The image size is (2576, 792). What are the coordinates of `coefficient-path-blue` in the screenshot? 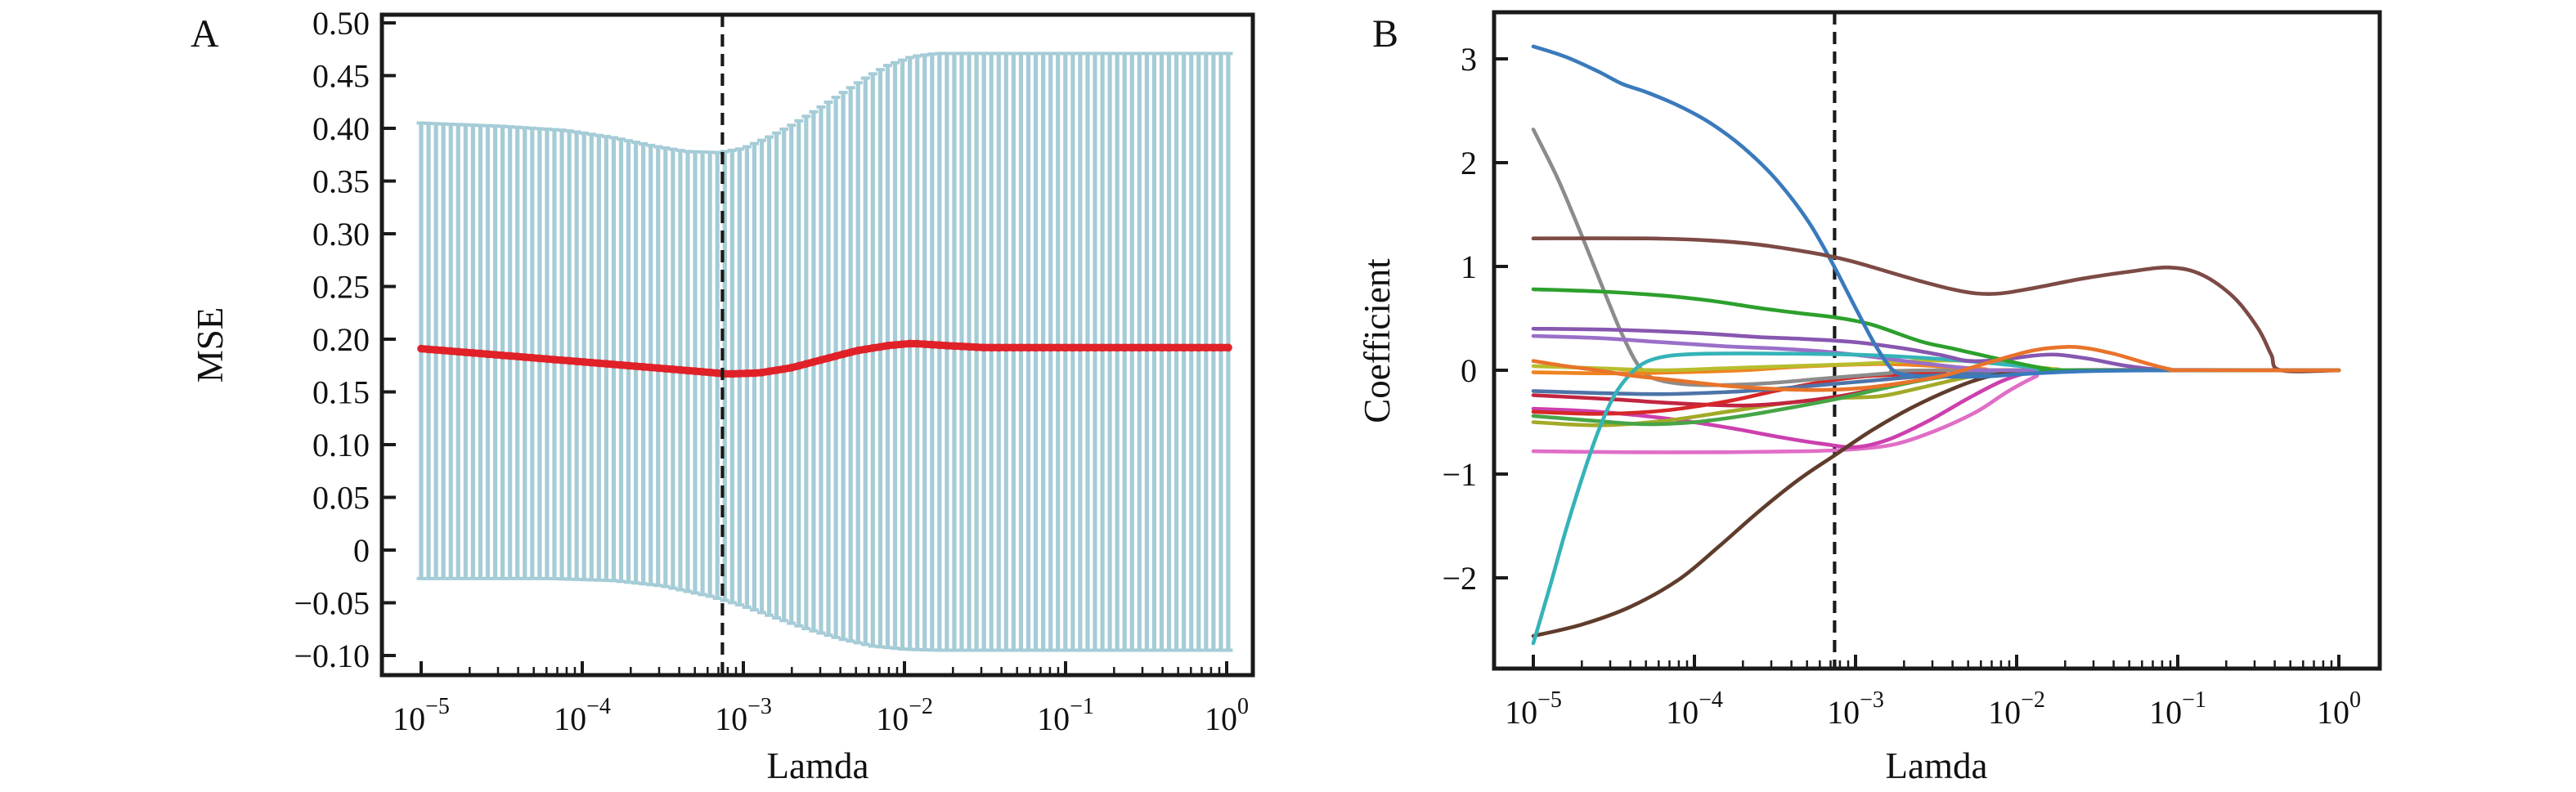 It's located at (1936, 211).